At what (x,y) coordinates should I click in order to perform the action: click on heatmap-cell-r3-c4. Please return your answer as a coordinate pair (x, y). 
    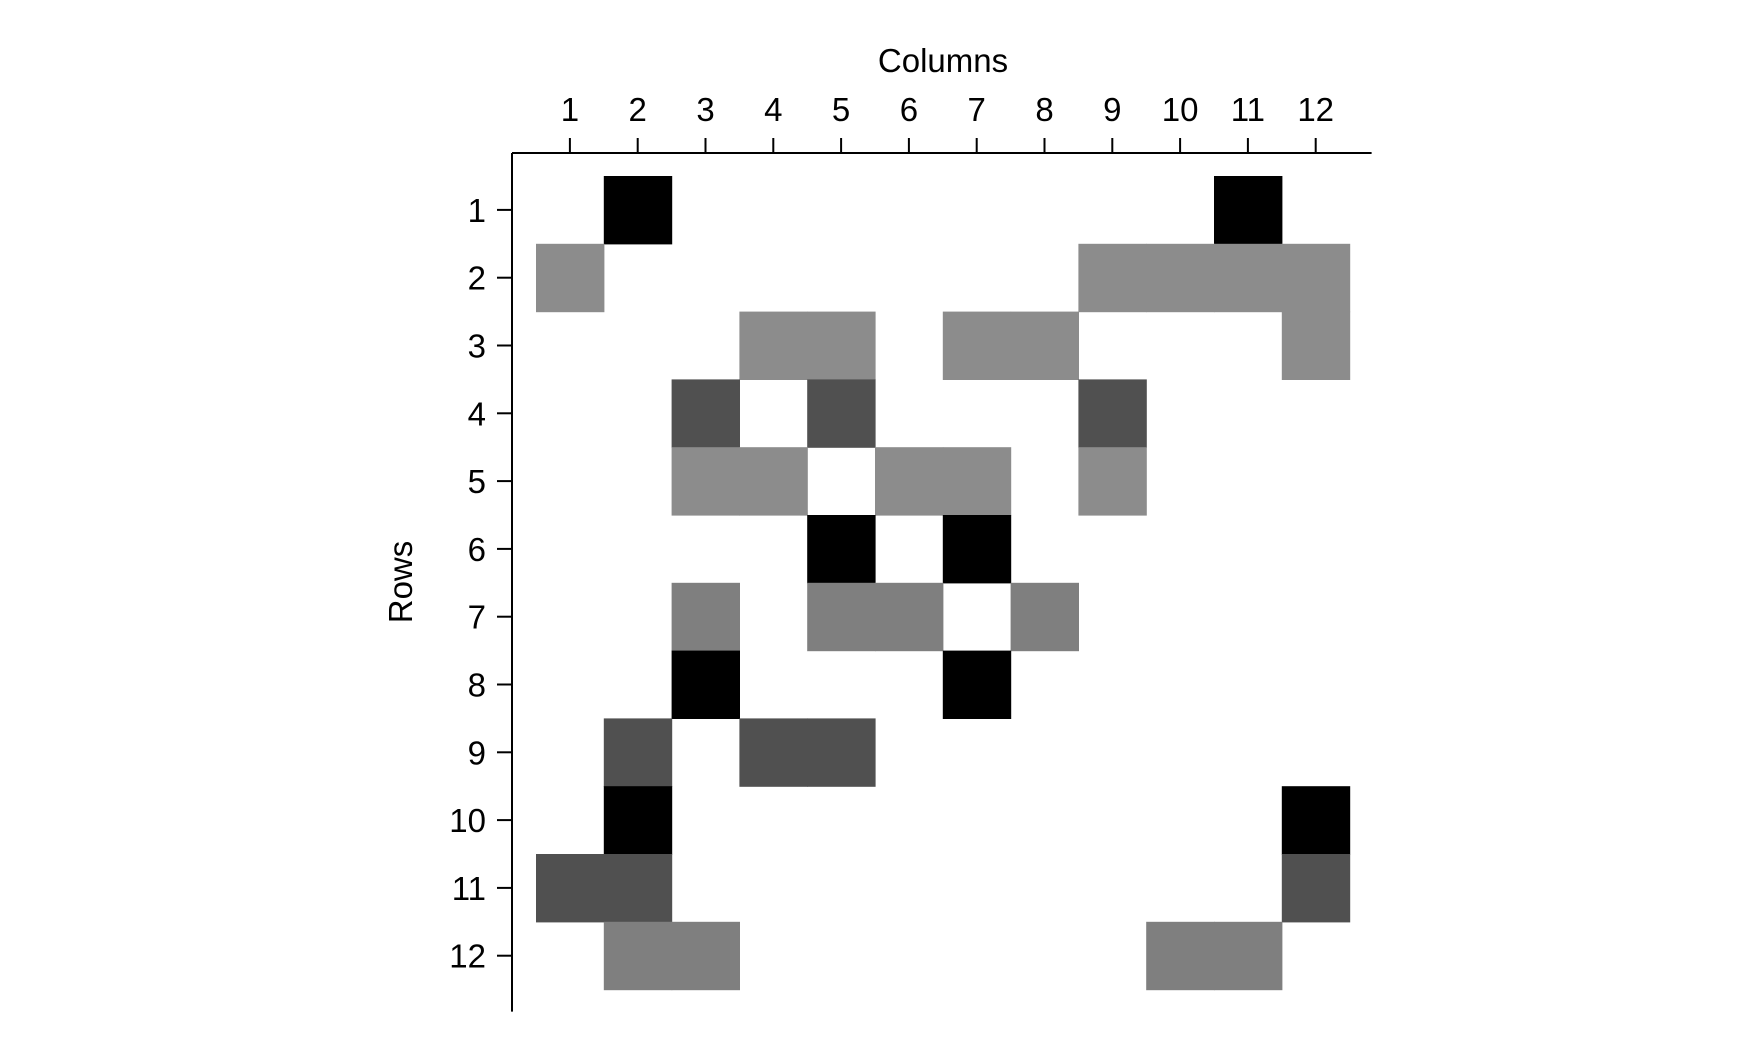
    Looking at the image, I should click on (773, 345).